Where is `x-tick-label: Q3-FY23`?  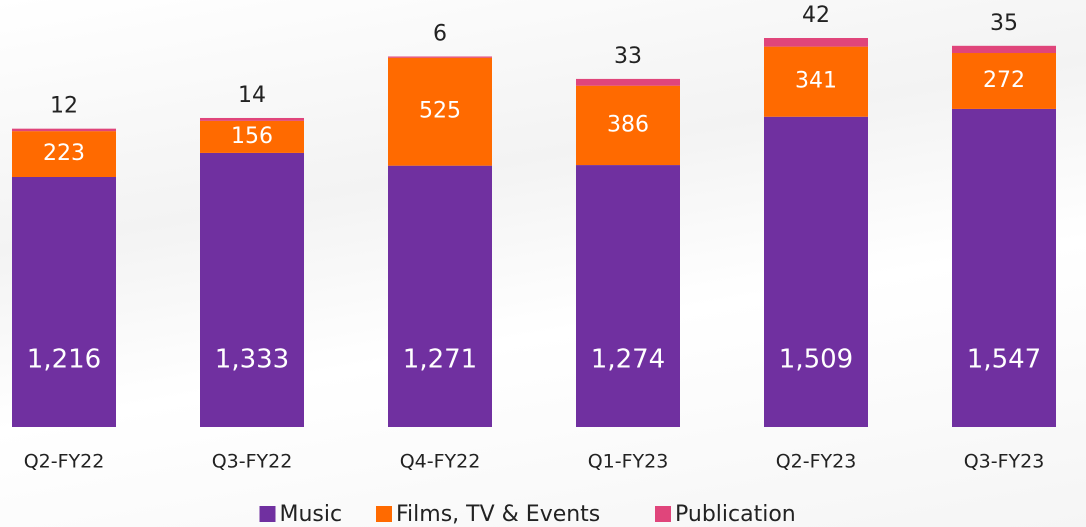
x-tick-label: Q3-FY23 is located at coordinates (1004, 462).